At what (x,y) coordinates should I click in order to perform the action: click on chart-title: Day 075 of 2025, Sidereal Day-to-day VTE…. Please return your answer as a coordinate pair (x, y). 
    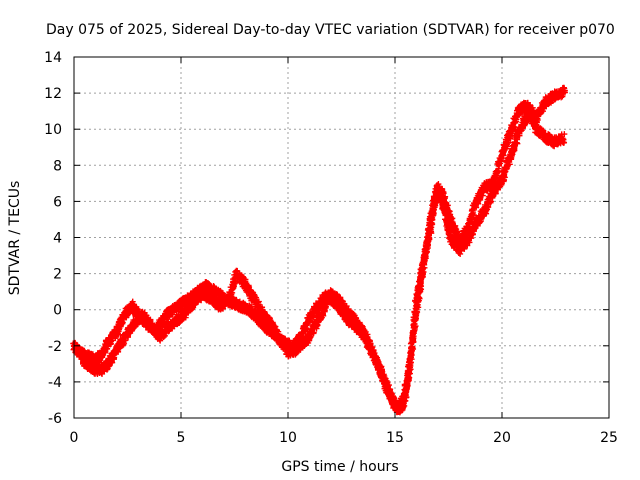
    Looking at the image, I should click on (330, 30).